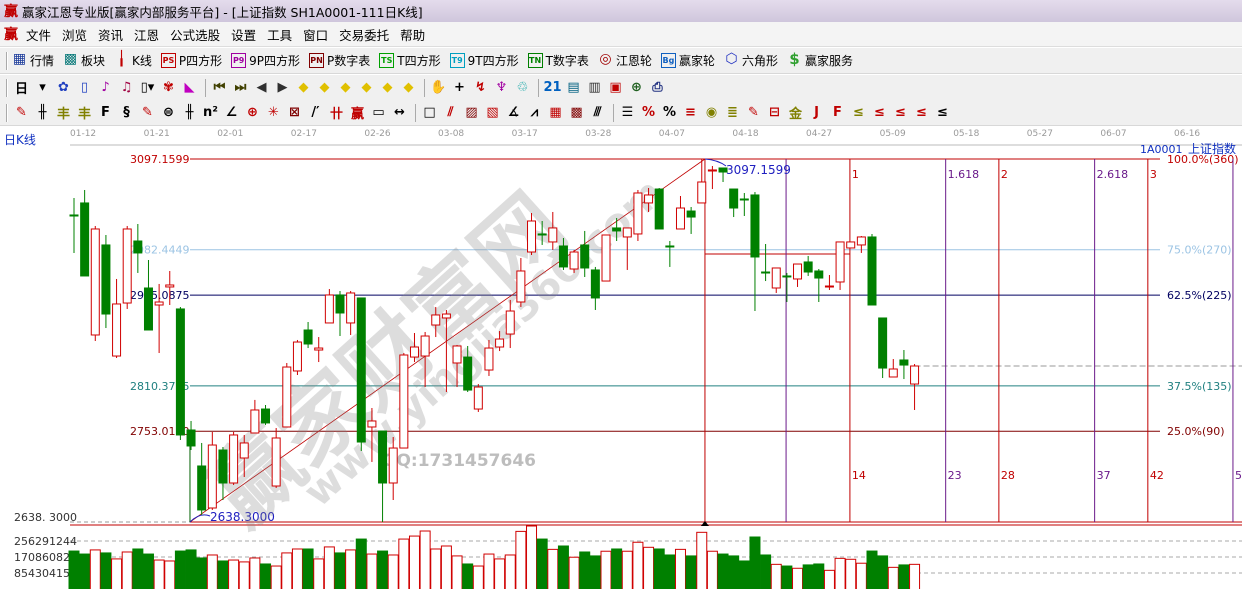  What do you see at coordinates (75, 35) in the screenshot?
I see `menu-item: 浏览` at bounding box center [75, 35].